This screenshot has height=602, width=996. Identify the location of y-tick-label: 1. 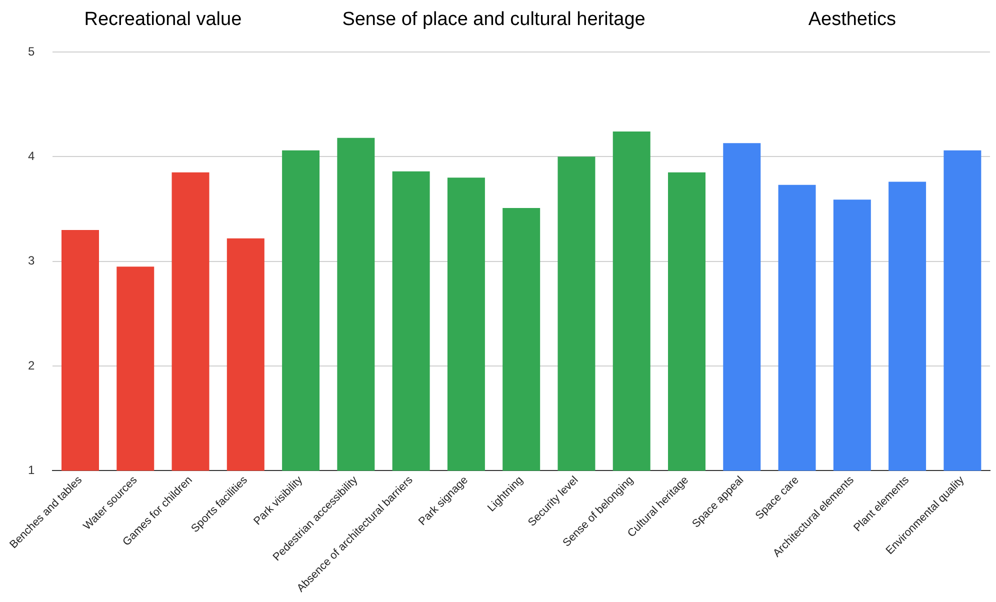
(31, 470).